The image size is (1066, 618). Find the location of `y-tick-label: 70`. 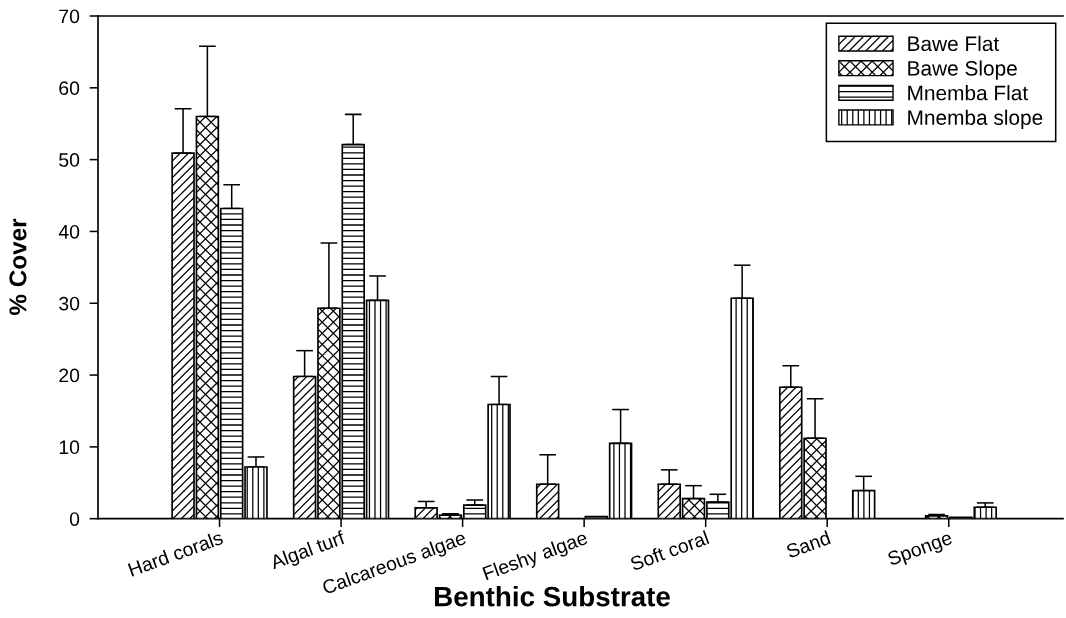

y-tick-label: 70 is located at coordinates (69, 16).